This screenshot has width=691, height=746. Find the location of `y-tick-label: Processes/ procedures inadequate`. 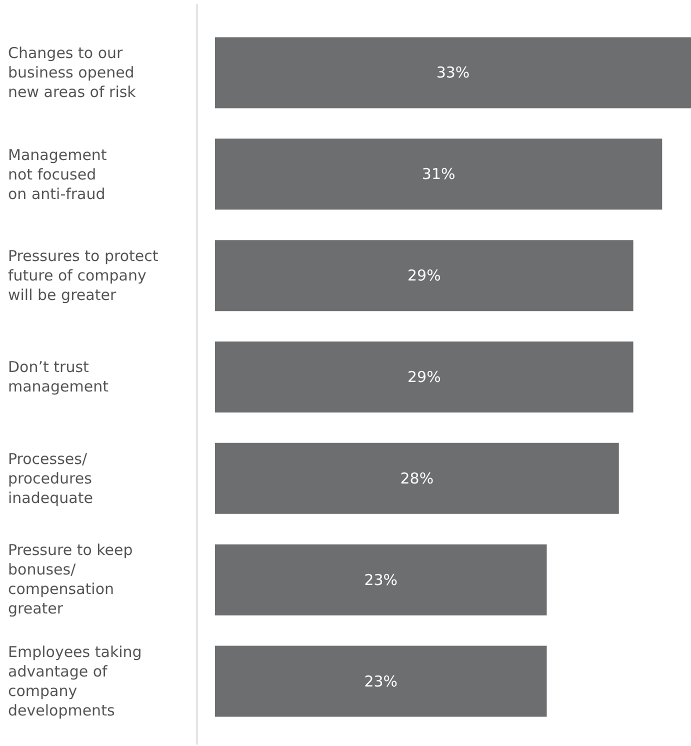

y-tick-label: Processes/ procedures inadequate is located at coordinates (50, 478).